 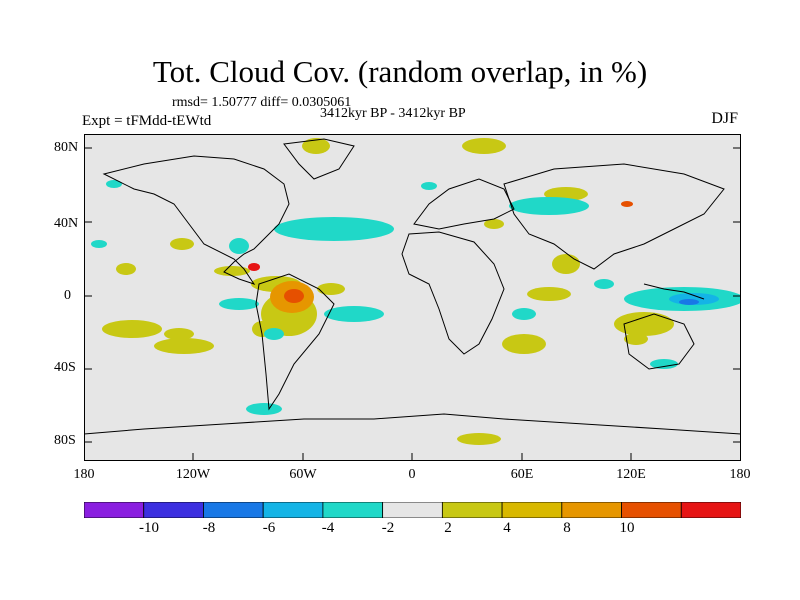 What do you see at coordinates (209, 528) in the screenshot?
I see `colorbar-label-2: -8` at bounding box center [209, 528].